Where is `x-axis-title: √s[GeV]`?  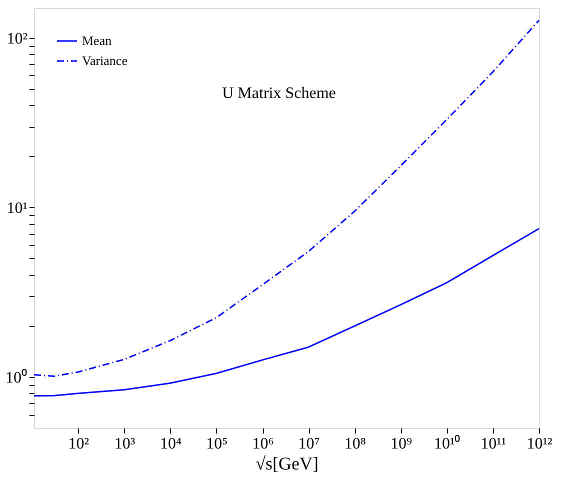
x-axis-title: √s[GeV] is located at coordinates (287, 464).